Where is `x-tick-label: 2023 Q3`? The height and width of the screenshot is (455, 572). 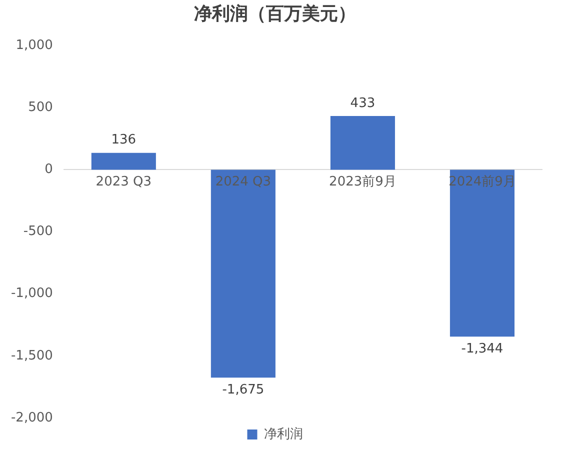 x-tick-label: 2023 Q3 is located at coordinates (124, 182).